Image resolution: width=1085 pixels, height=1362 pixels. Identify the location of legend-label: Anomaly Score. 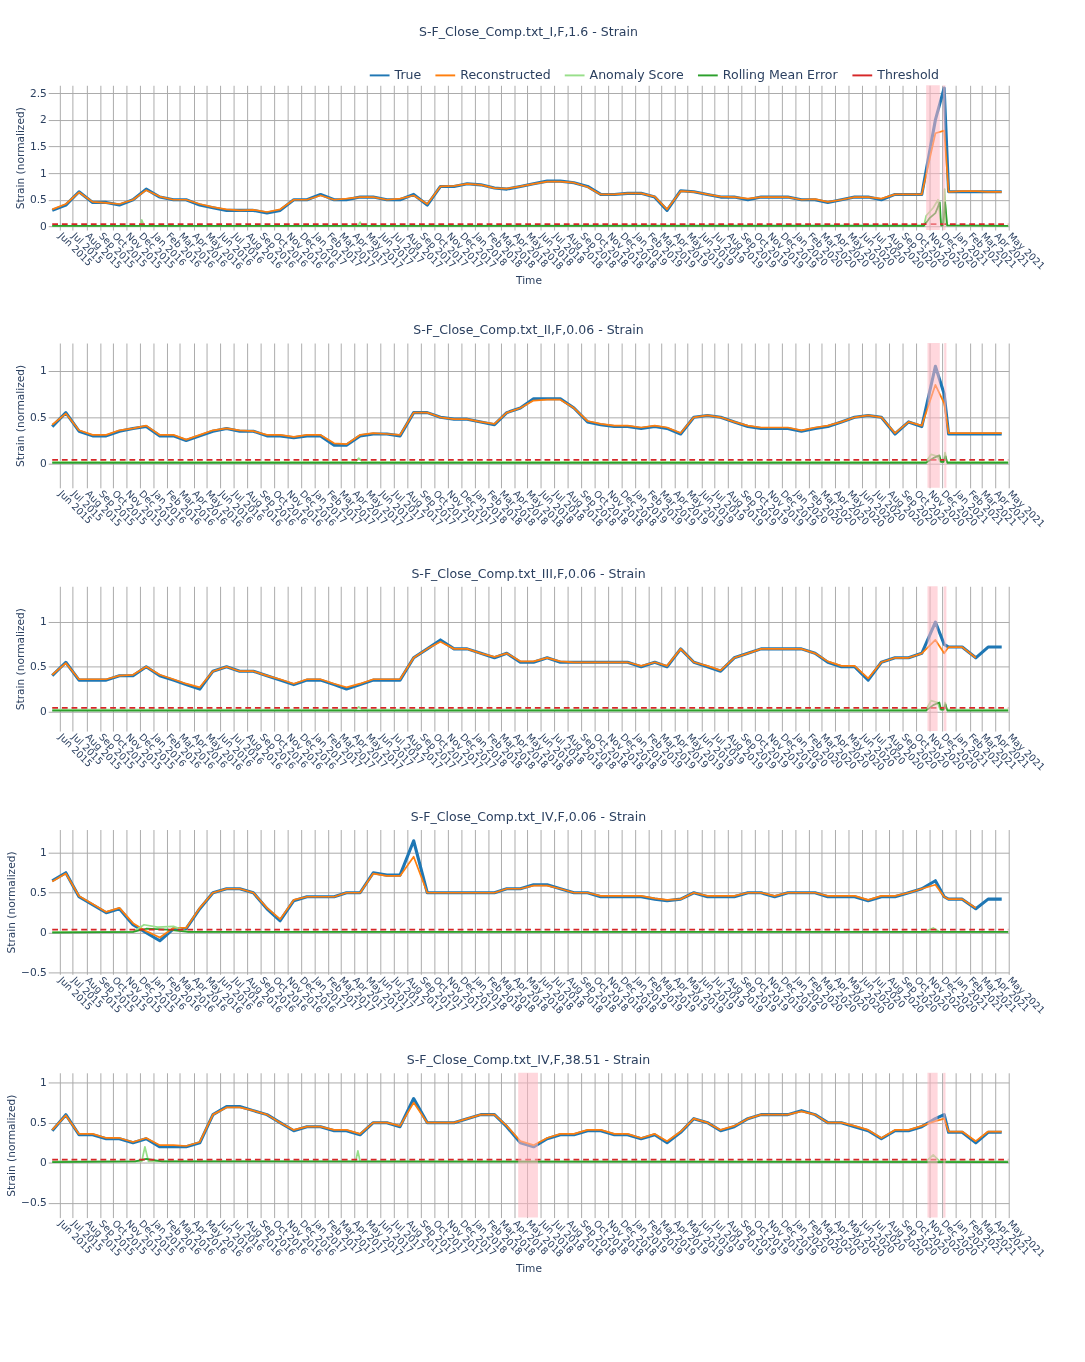
(636, 75).